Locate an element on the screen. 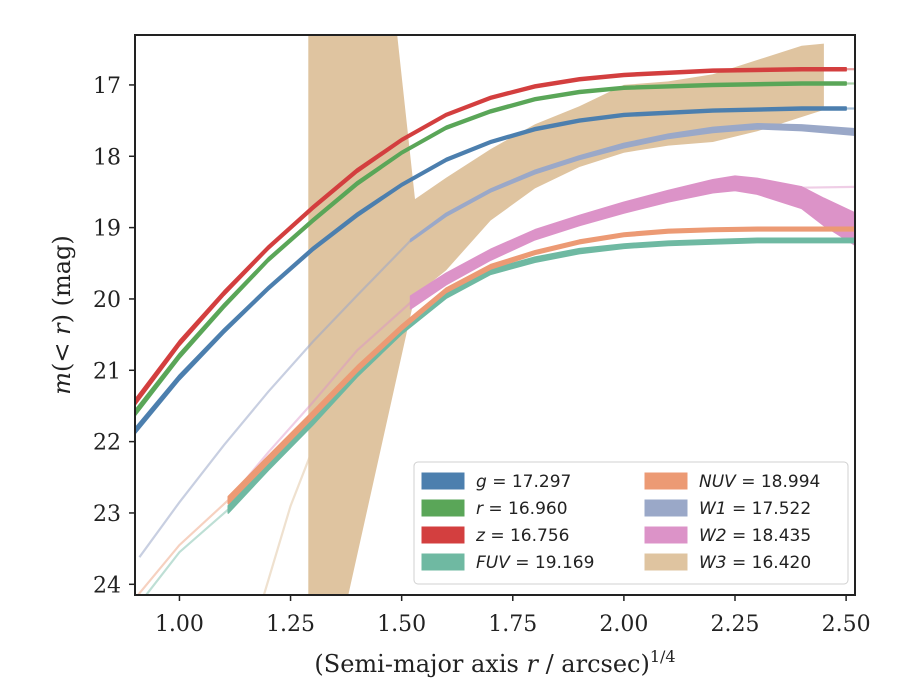 The height and width of the screenshot is (700, 900). series-w2-band is located at coordinates (632, 242).